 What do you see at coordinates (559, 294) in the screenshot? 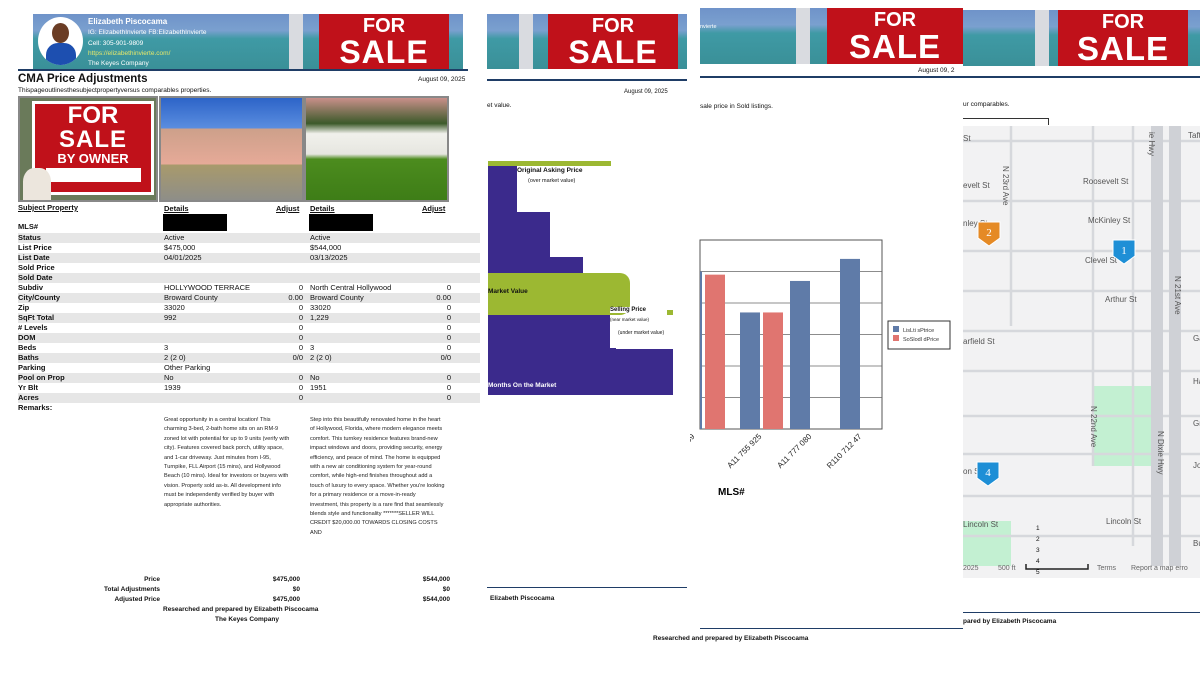
I see `market-value-band` at bounding box center [559, 294].